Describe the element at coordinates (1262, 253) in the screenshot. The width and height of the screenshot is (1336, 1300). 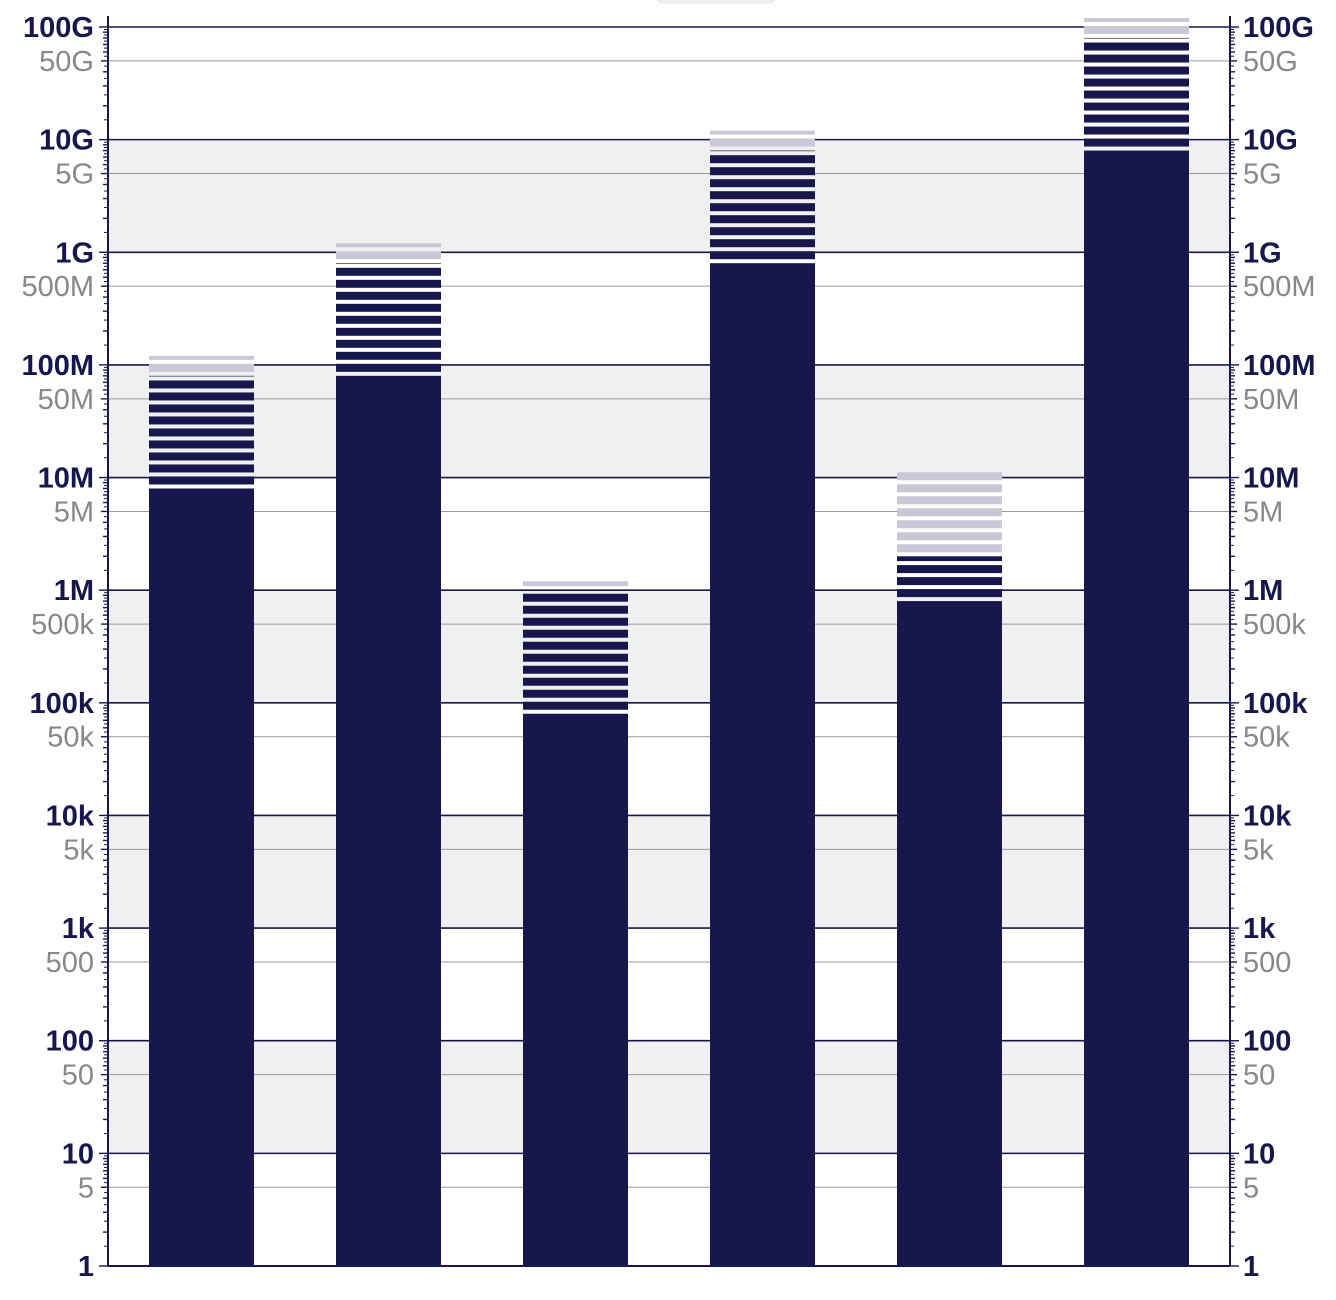
I see `right-tick-label: 1G` at that location.